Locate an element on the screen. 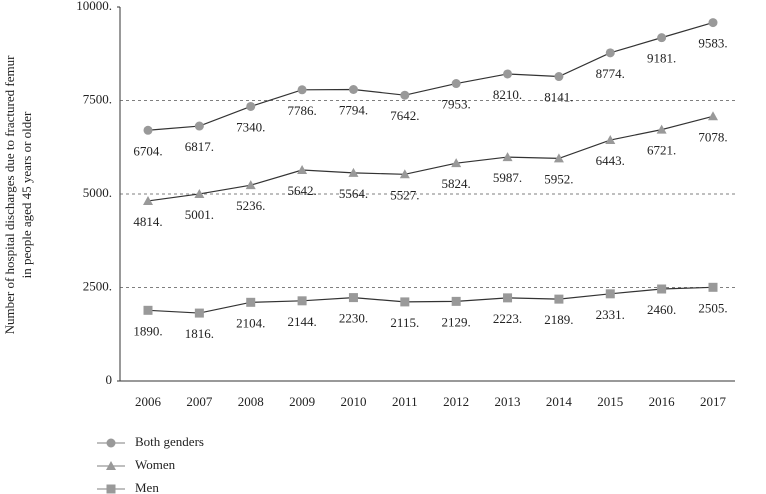  x-tick-label: 2017 is located at coordinates (713, 401).